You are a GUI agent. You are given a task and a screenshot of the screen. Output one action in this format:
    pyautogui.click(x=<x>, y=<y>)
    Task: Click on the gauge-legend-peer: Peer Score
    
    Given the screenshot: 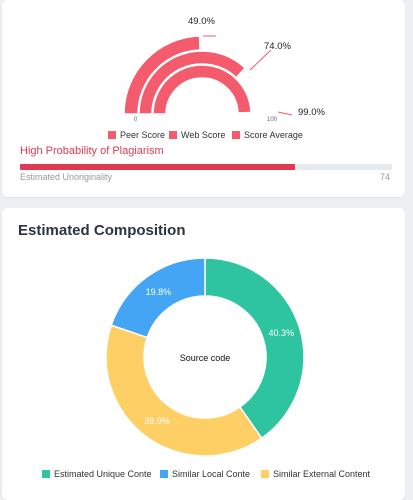 What is the action you would take?
    pyautogui.click(x=136, y=135)
    